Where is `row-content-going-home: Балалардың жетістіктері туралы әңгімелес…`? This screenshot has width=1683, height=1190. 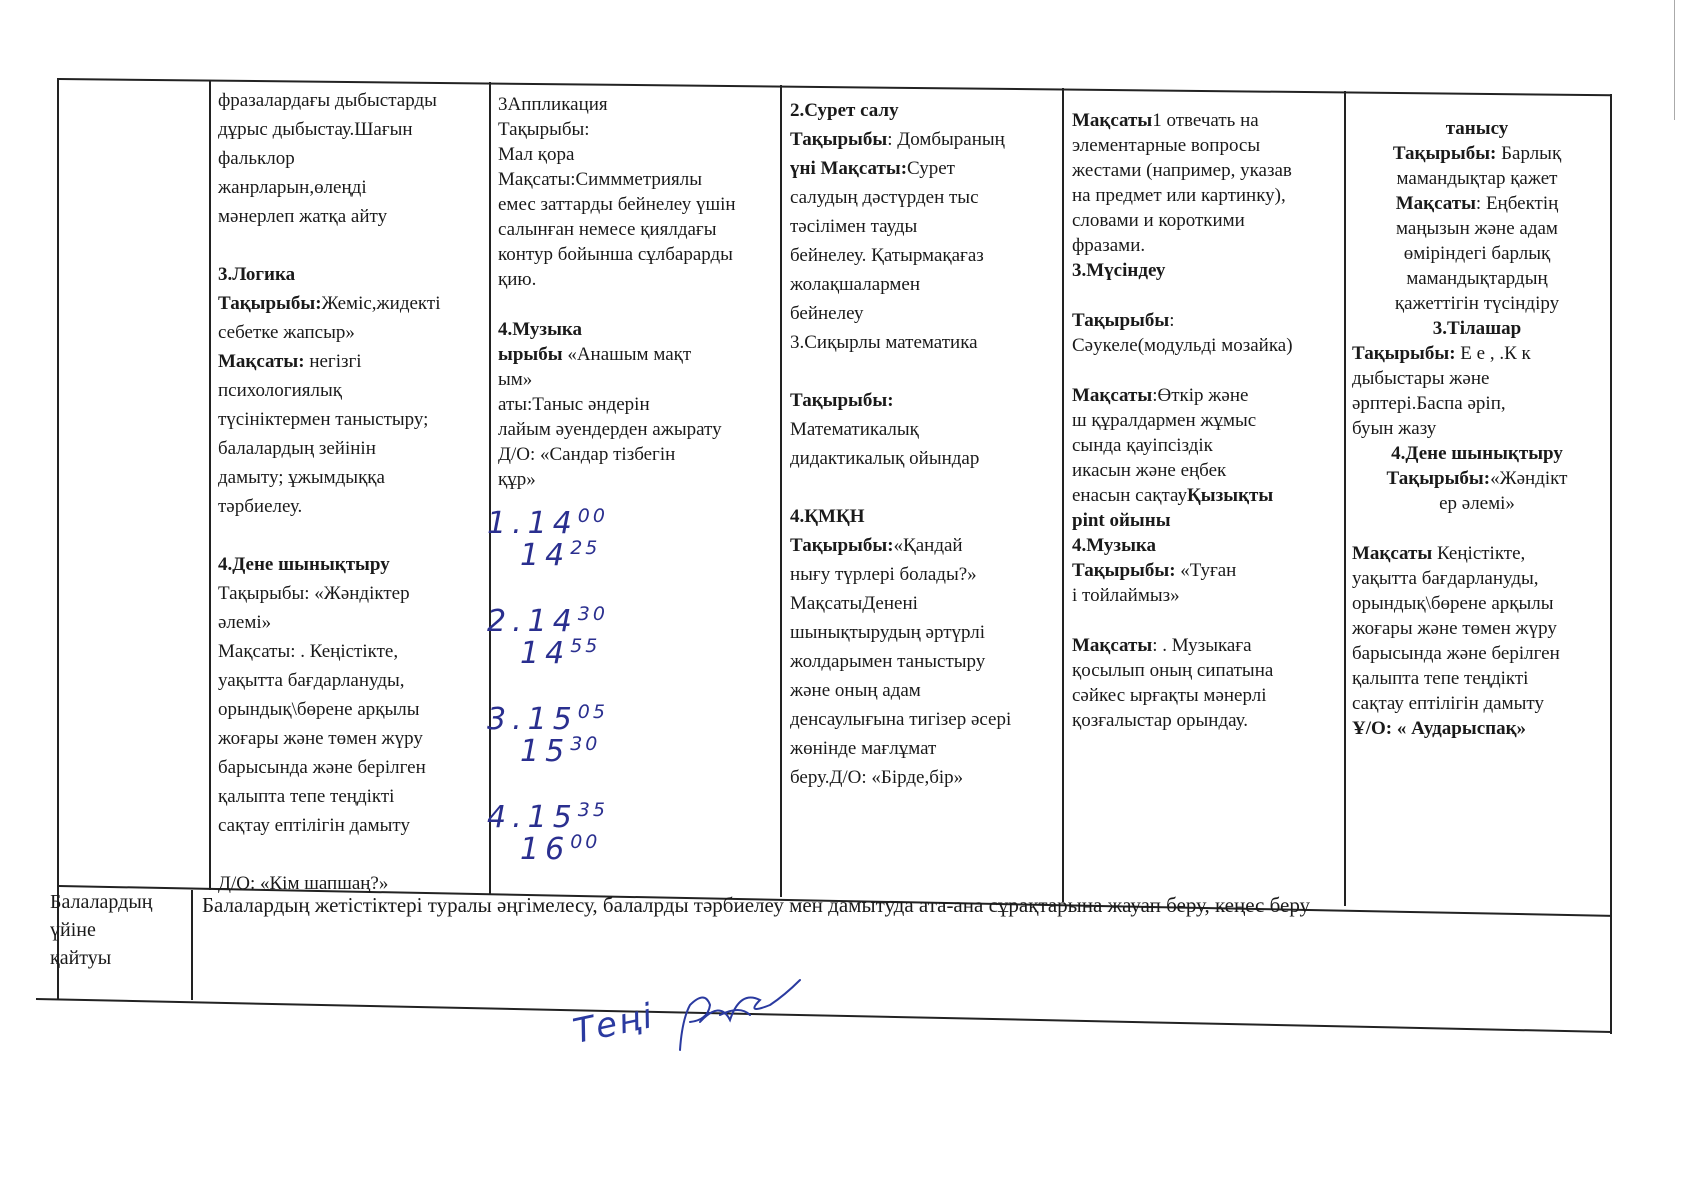
row-content-going-home: Балалардың жетістіктері туралы әңгімелес… is located at coordinates (756, 905).